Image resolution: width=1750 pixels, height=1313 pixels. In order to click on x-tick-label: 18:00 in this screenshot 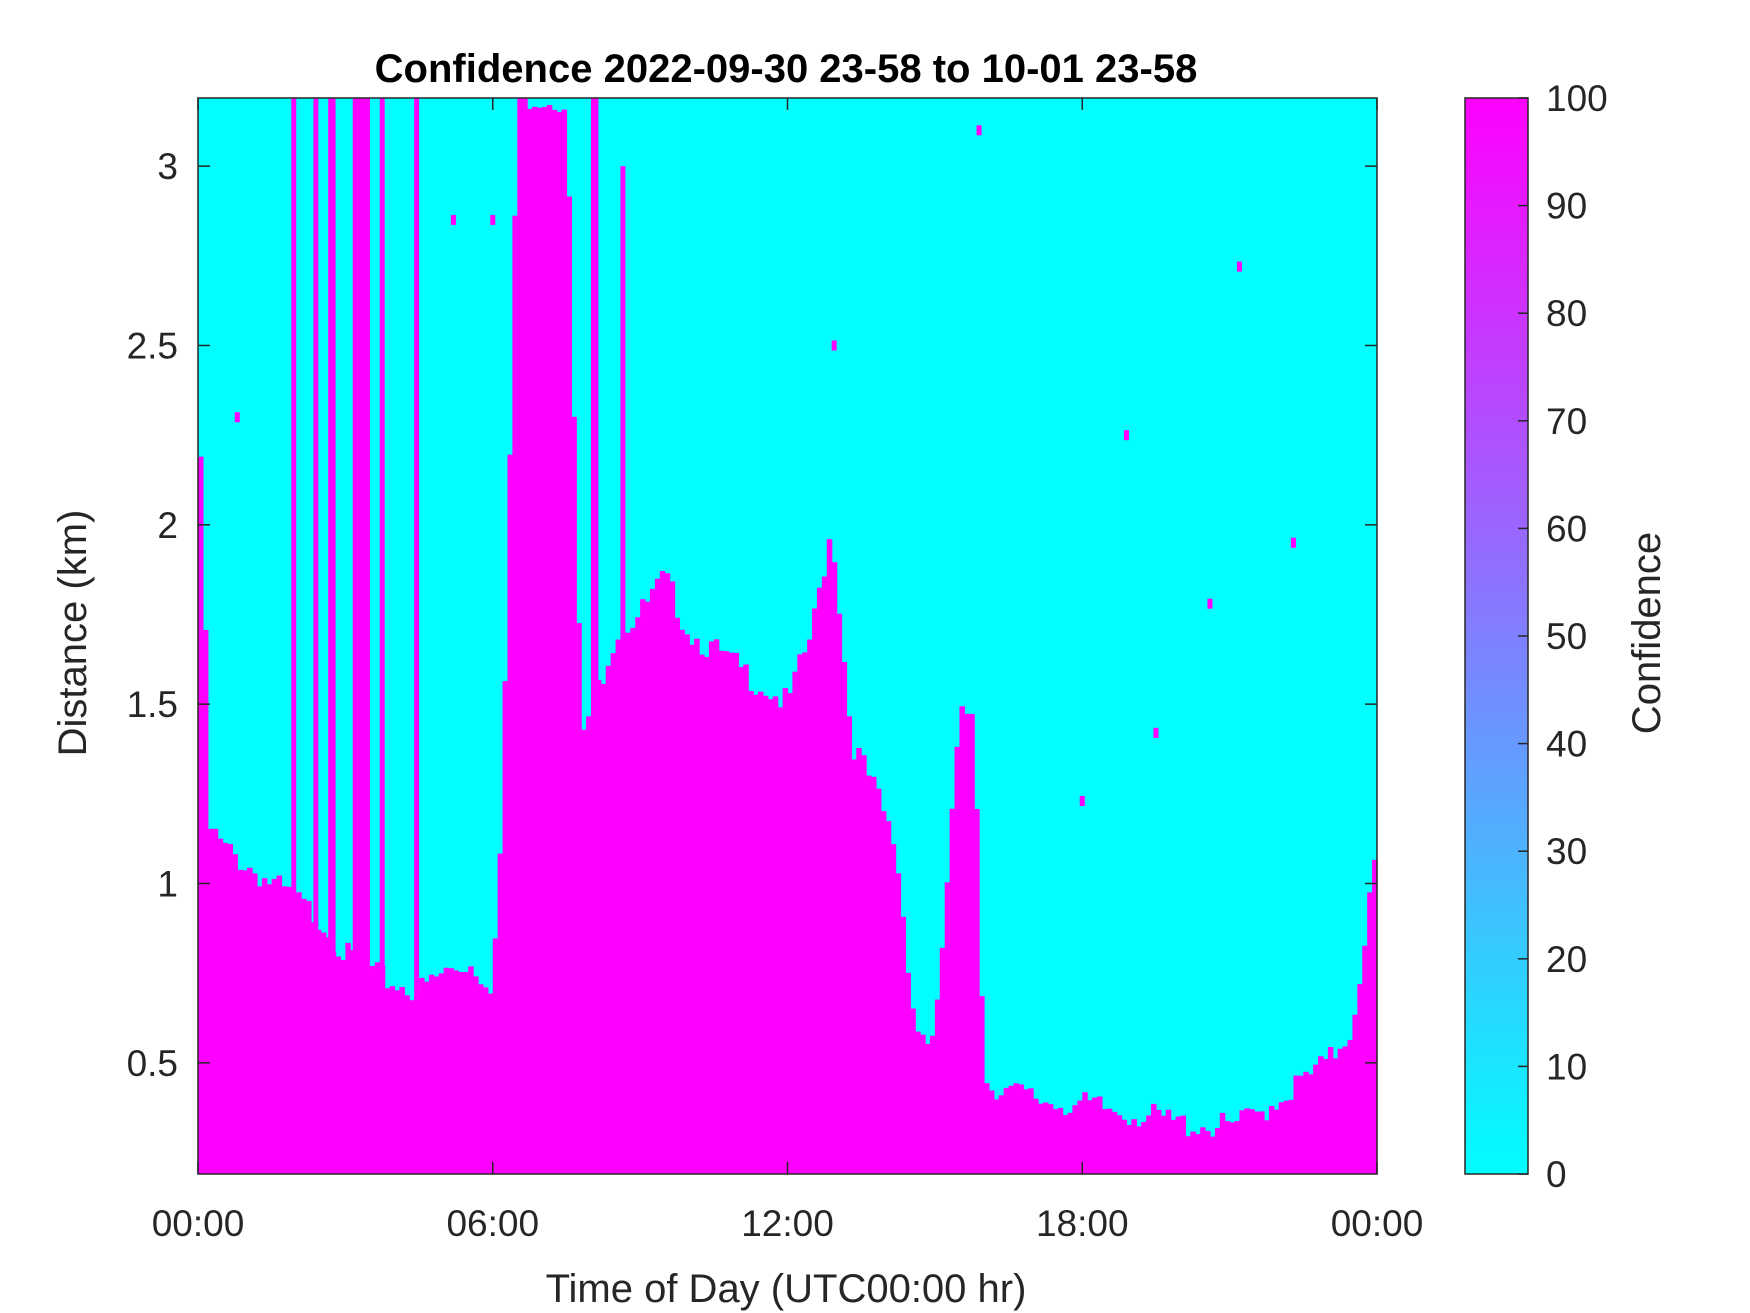, I will do `click(1082, 1223)`.